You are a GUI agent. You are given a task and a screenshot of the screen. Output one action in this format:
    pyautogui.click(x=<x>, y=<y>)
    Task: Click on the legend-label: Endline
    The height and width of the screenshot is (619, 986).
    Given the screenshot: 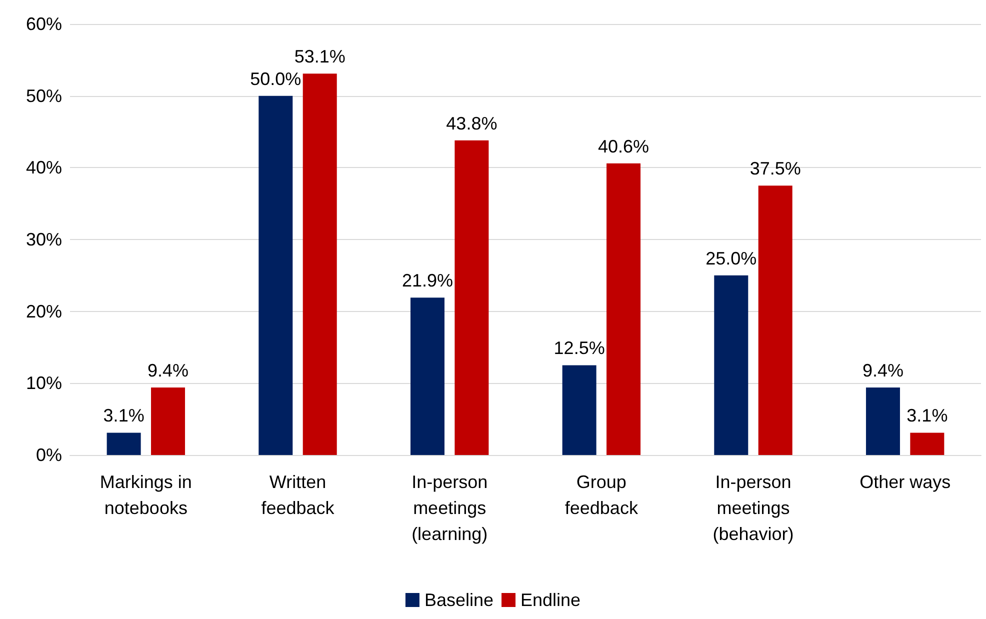 What is the action you would take?
    pyautogui.click(x=550, y=600)
    